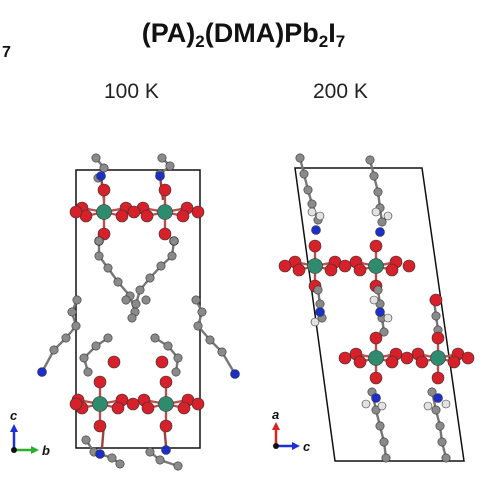 This screenshot has height=495, width=487. Describe the element at coordinates (35, 450) in the screenshot. I see `axis-arrowhead-horizontal-100k` at that location.